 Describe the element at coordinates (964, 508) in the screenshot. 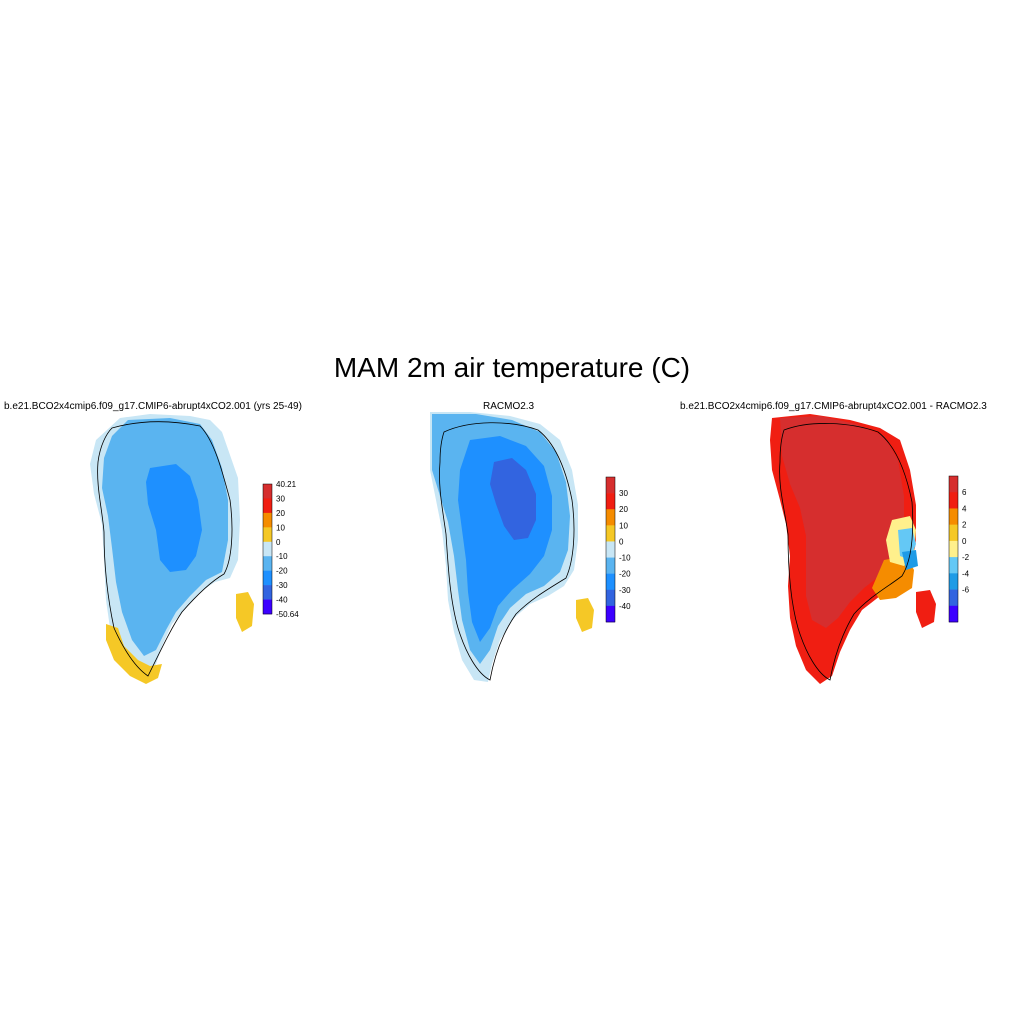

I see `colorbar-tick-label: 4` at that location.